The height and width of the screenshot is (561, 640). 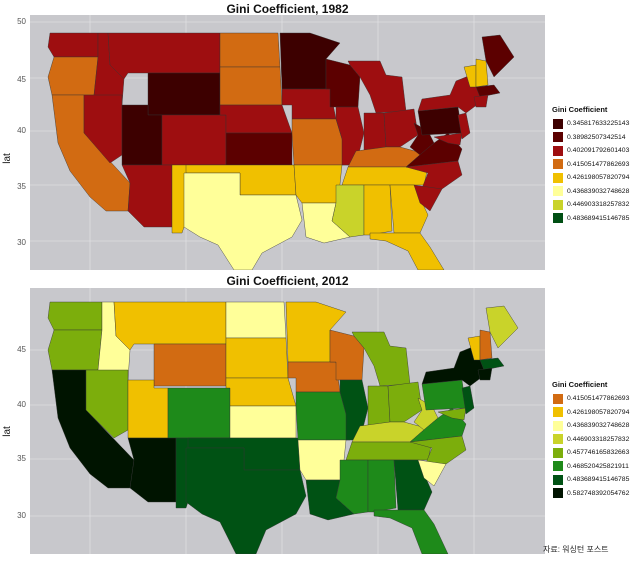 I want to click on state-tennessee, so click(x=385, y=176).